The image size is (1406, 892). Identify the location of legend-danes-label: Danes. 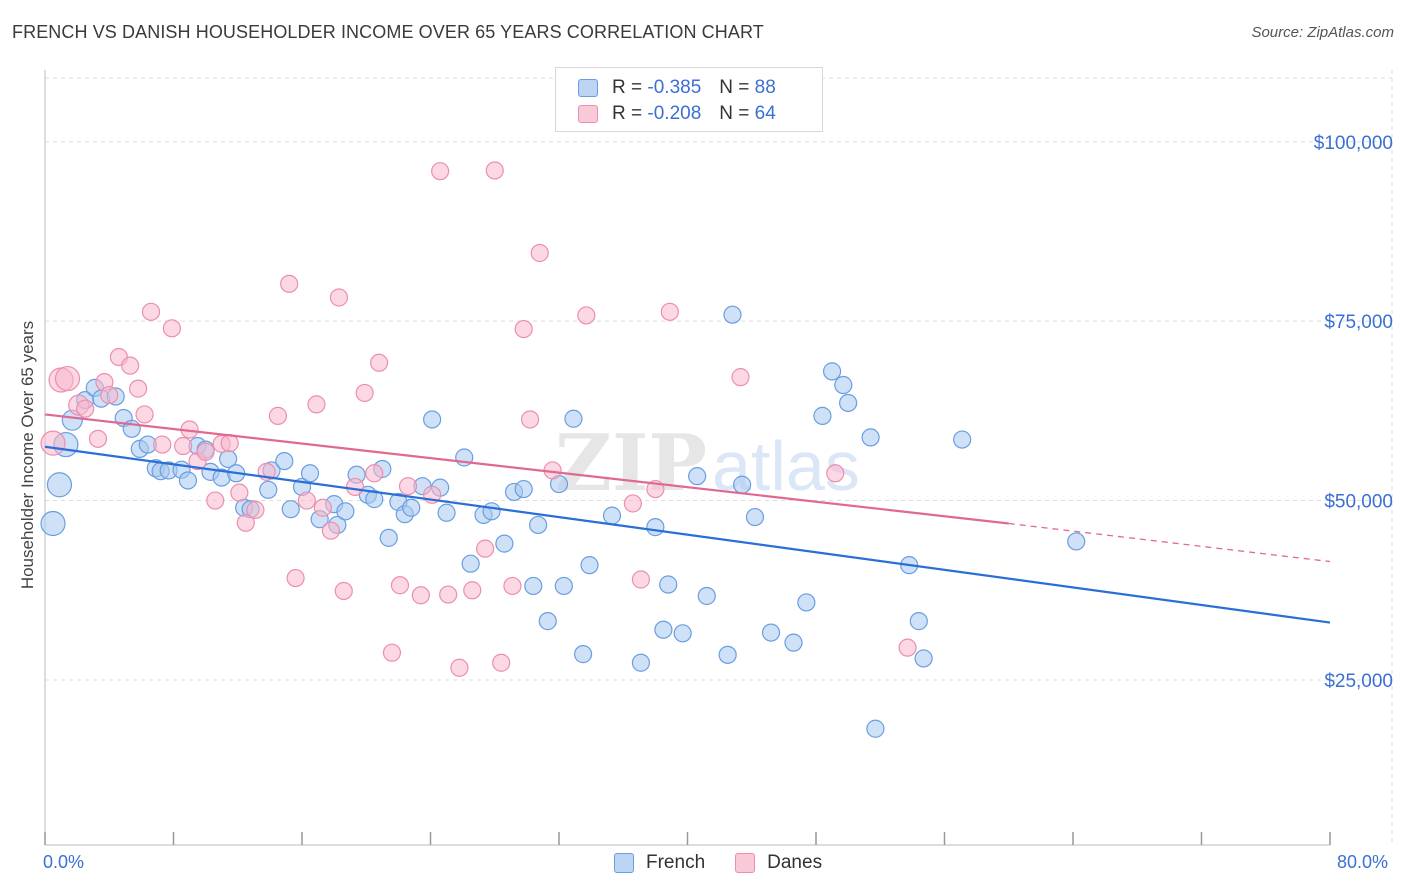
(795, 862).